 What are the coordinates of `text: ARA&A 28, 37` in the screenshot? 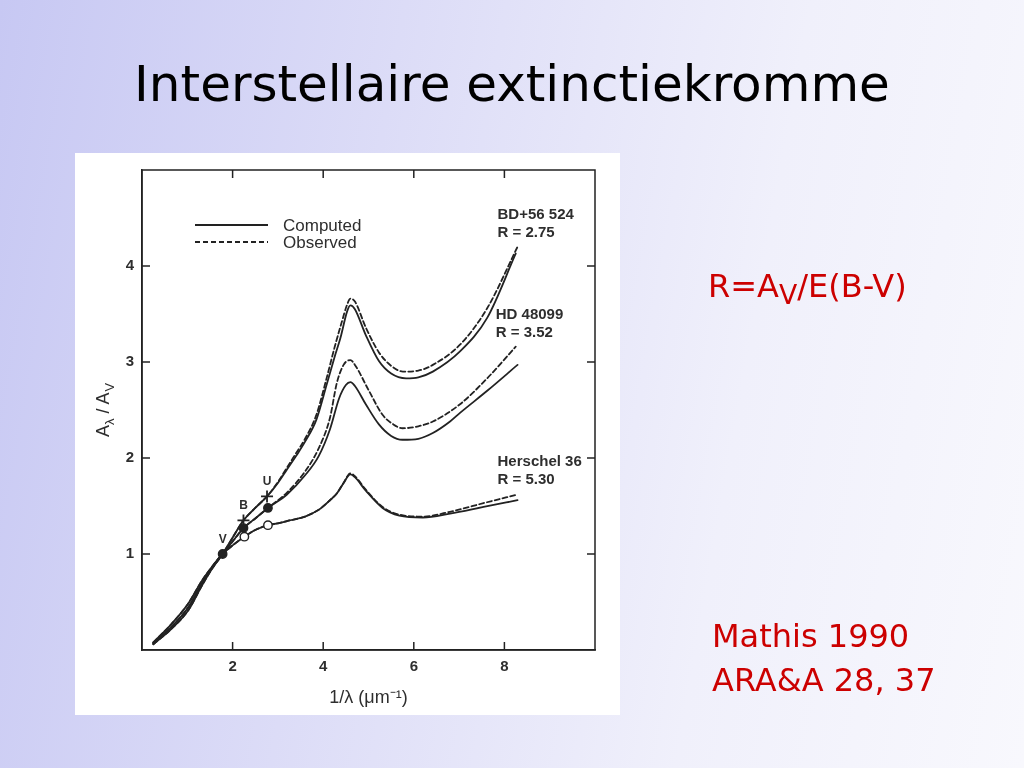 It's located at (824, 680).